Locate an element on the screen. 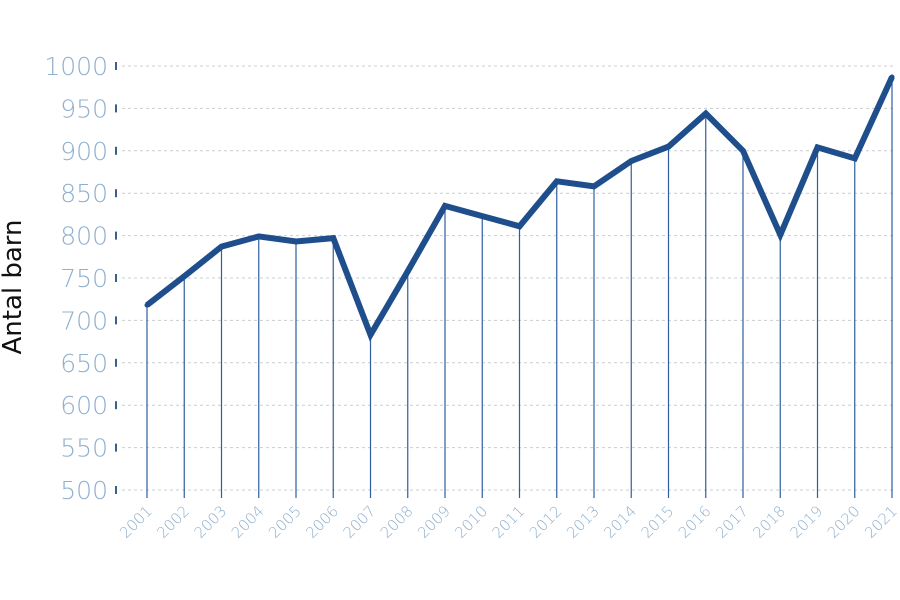 This screenshot has width=900, height=600. x-tick-label: 2008 is located at coordinates (397, 522).